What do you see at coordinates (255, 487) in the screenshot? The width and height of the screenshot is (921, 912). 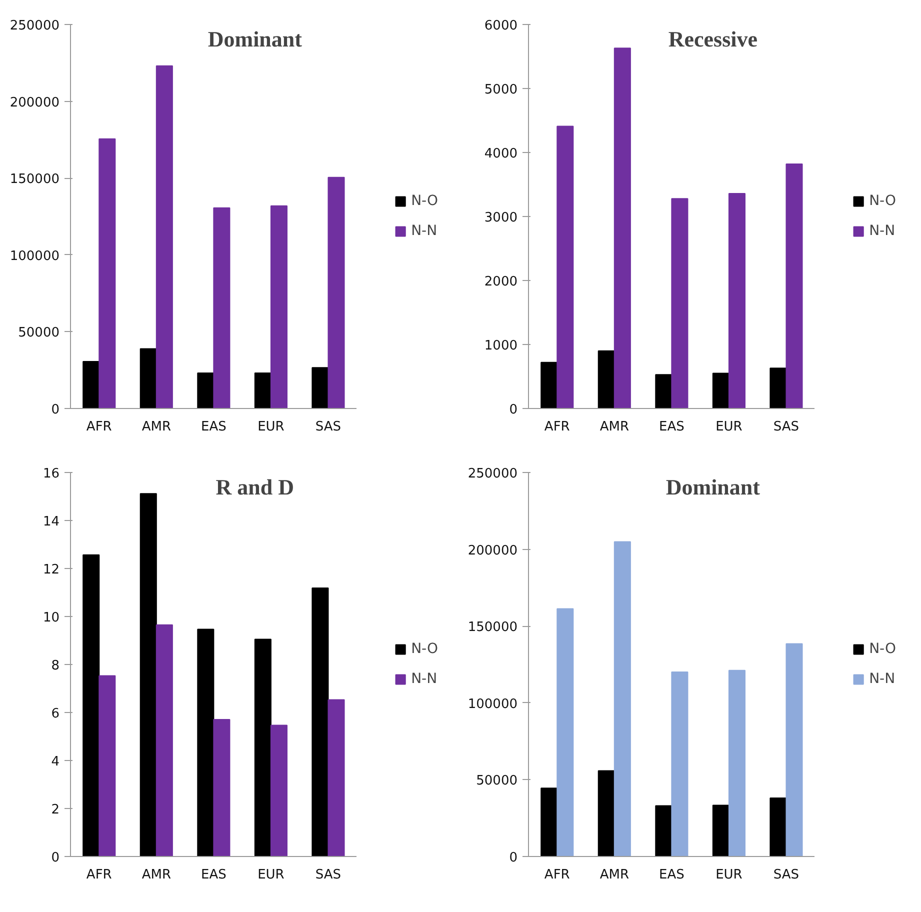 I see `chart-title: R and D` at bounding box center [255, 487].